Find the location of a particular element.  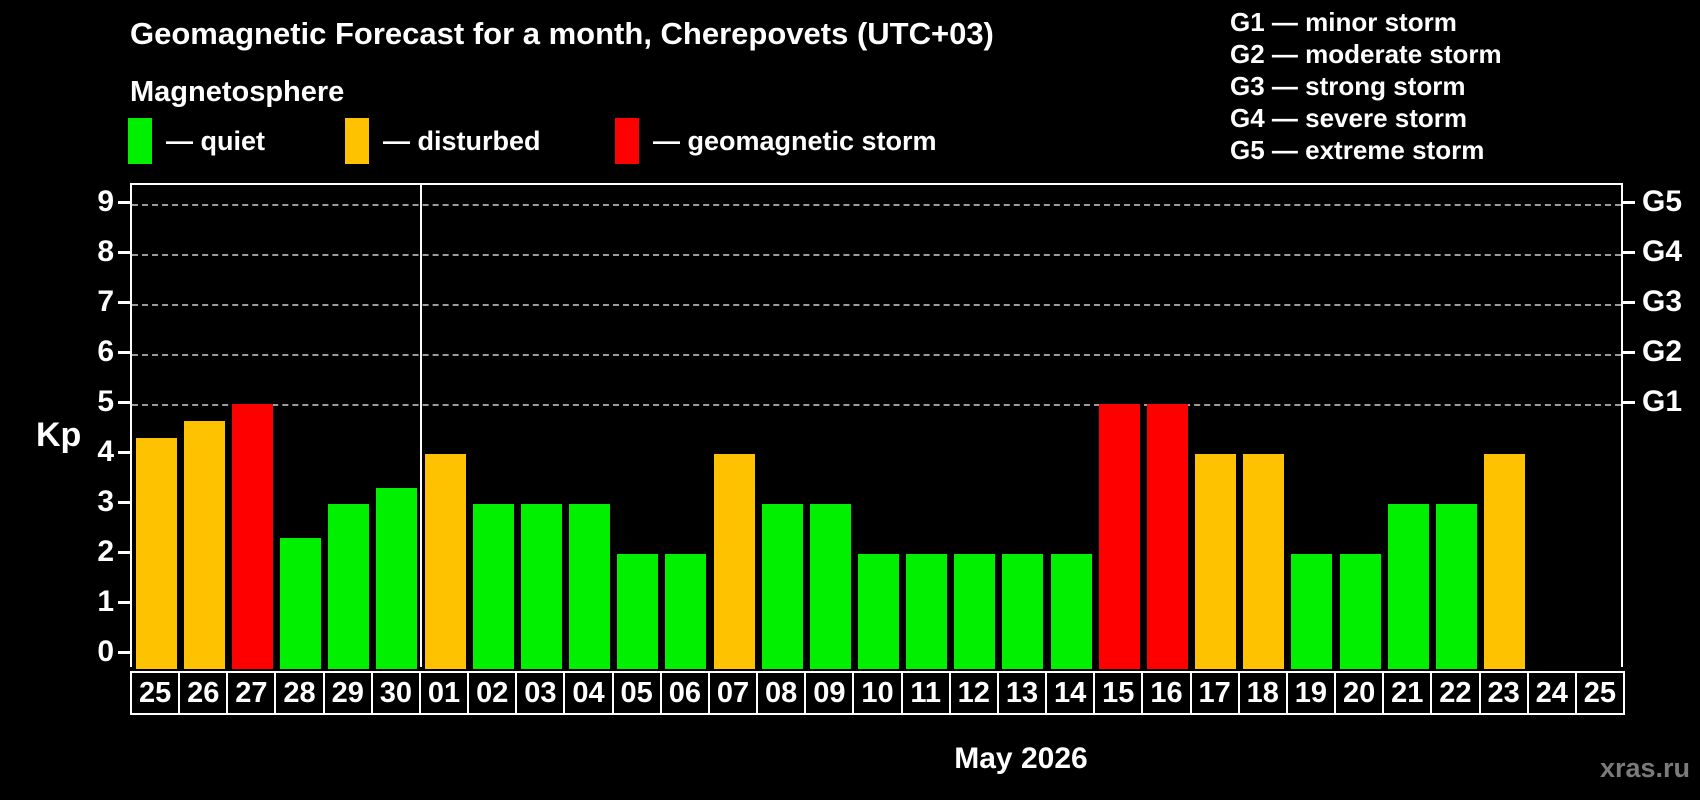

g-axis-label-g2: G2 is located at coordinates (1662, 351).